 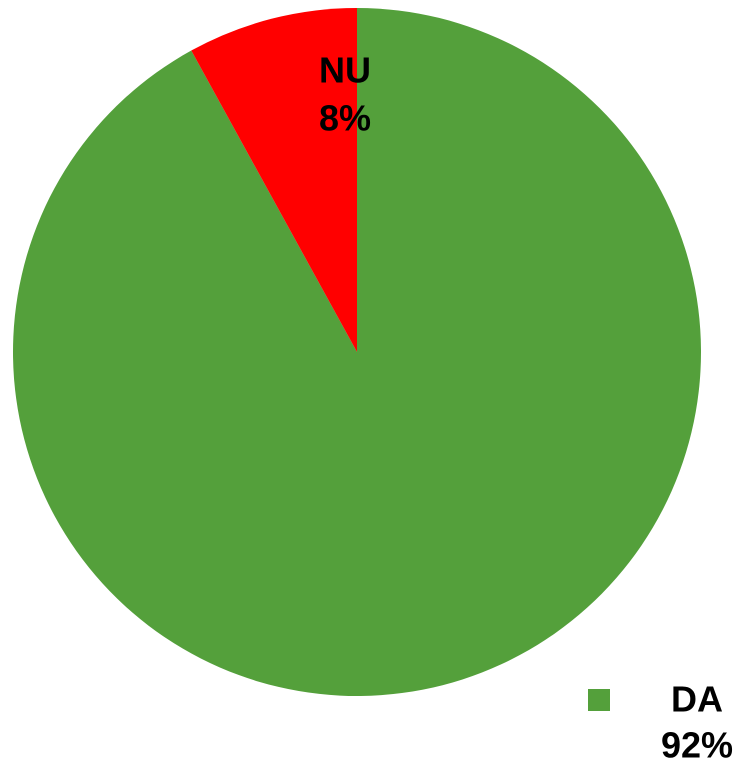 What do you see at coordinates (599, 700) in the screenshot?
I see `legend-key` at bounding box center [599, 700].